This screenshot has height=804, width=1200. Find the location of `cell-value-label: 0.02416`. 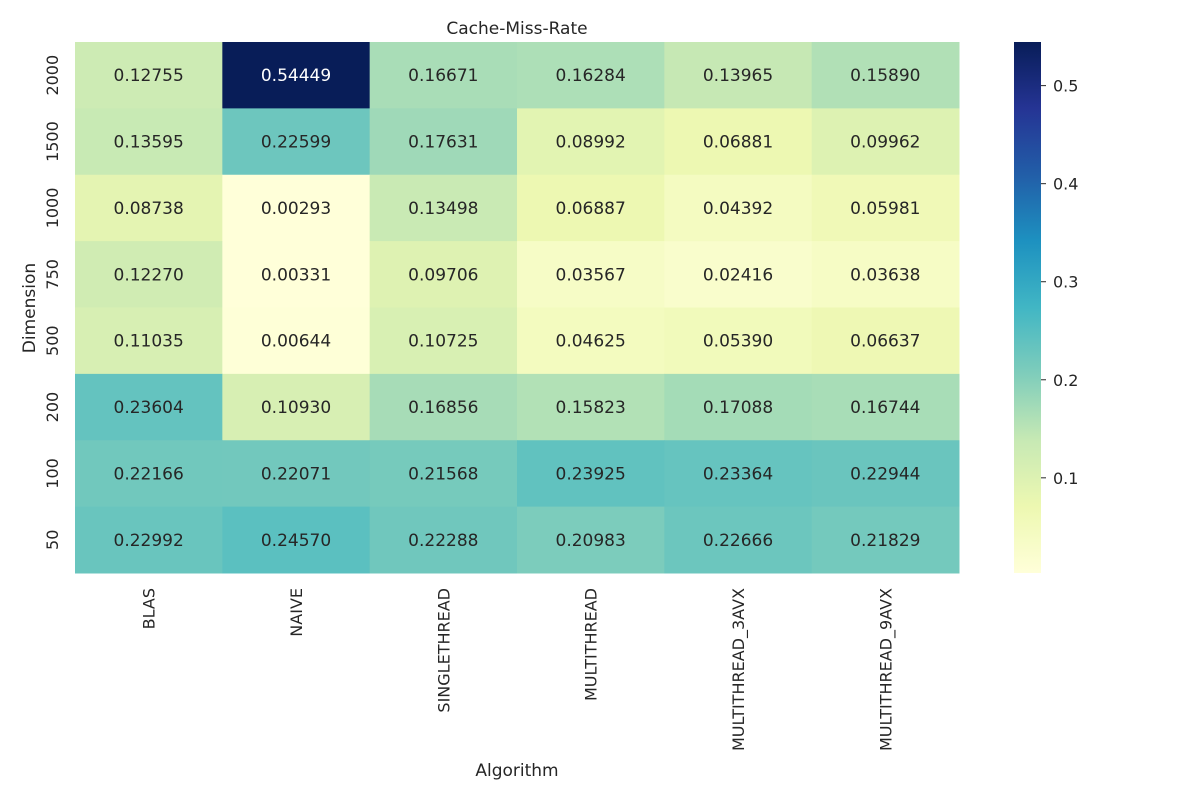

cell-value-label: 0.02416 is located at coordinates (738, 275).